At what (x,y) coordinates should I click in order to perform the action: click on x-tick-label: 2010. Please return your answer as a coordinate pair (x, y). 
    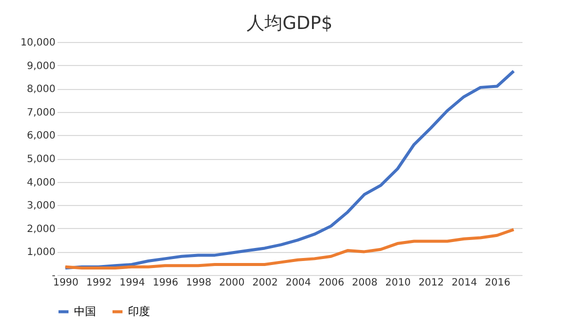
    Looking at the image, I should click on (398, 283).